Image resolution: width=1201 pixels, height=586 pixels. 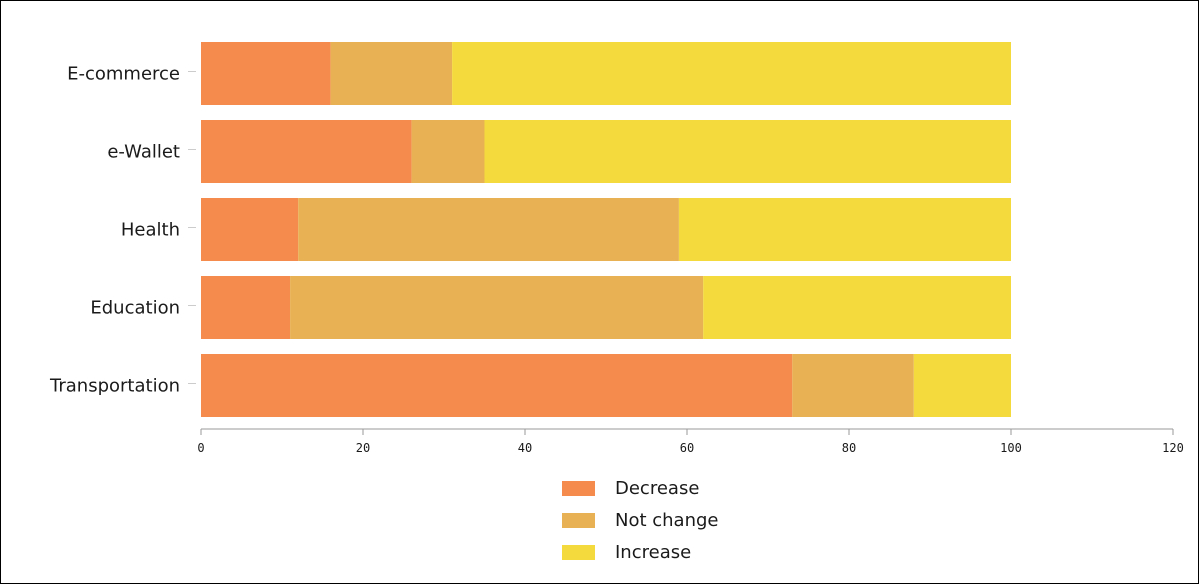 I want to click on bar-education-not-change, so click(x=497, y=307).